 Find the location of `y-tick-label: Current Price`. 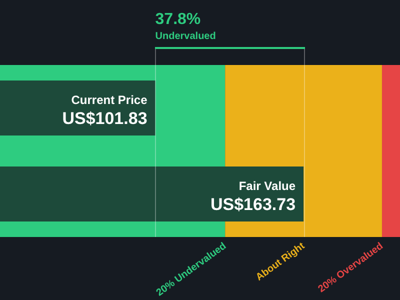

y-tick-label: Current Price is located at coordinates (109, 100).